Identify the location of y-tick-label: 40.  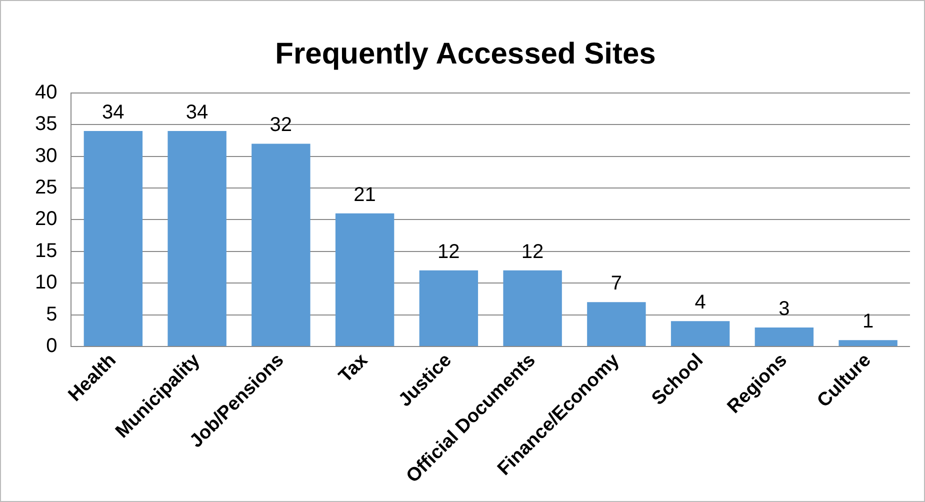
(46, 93).